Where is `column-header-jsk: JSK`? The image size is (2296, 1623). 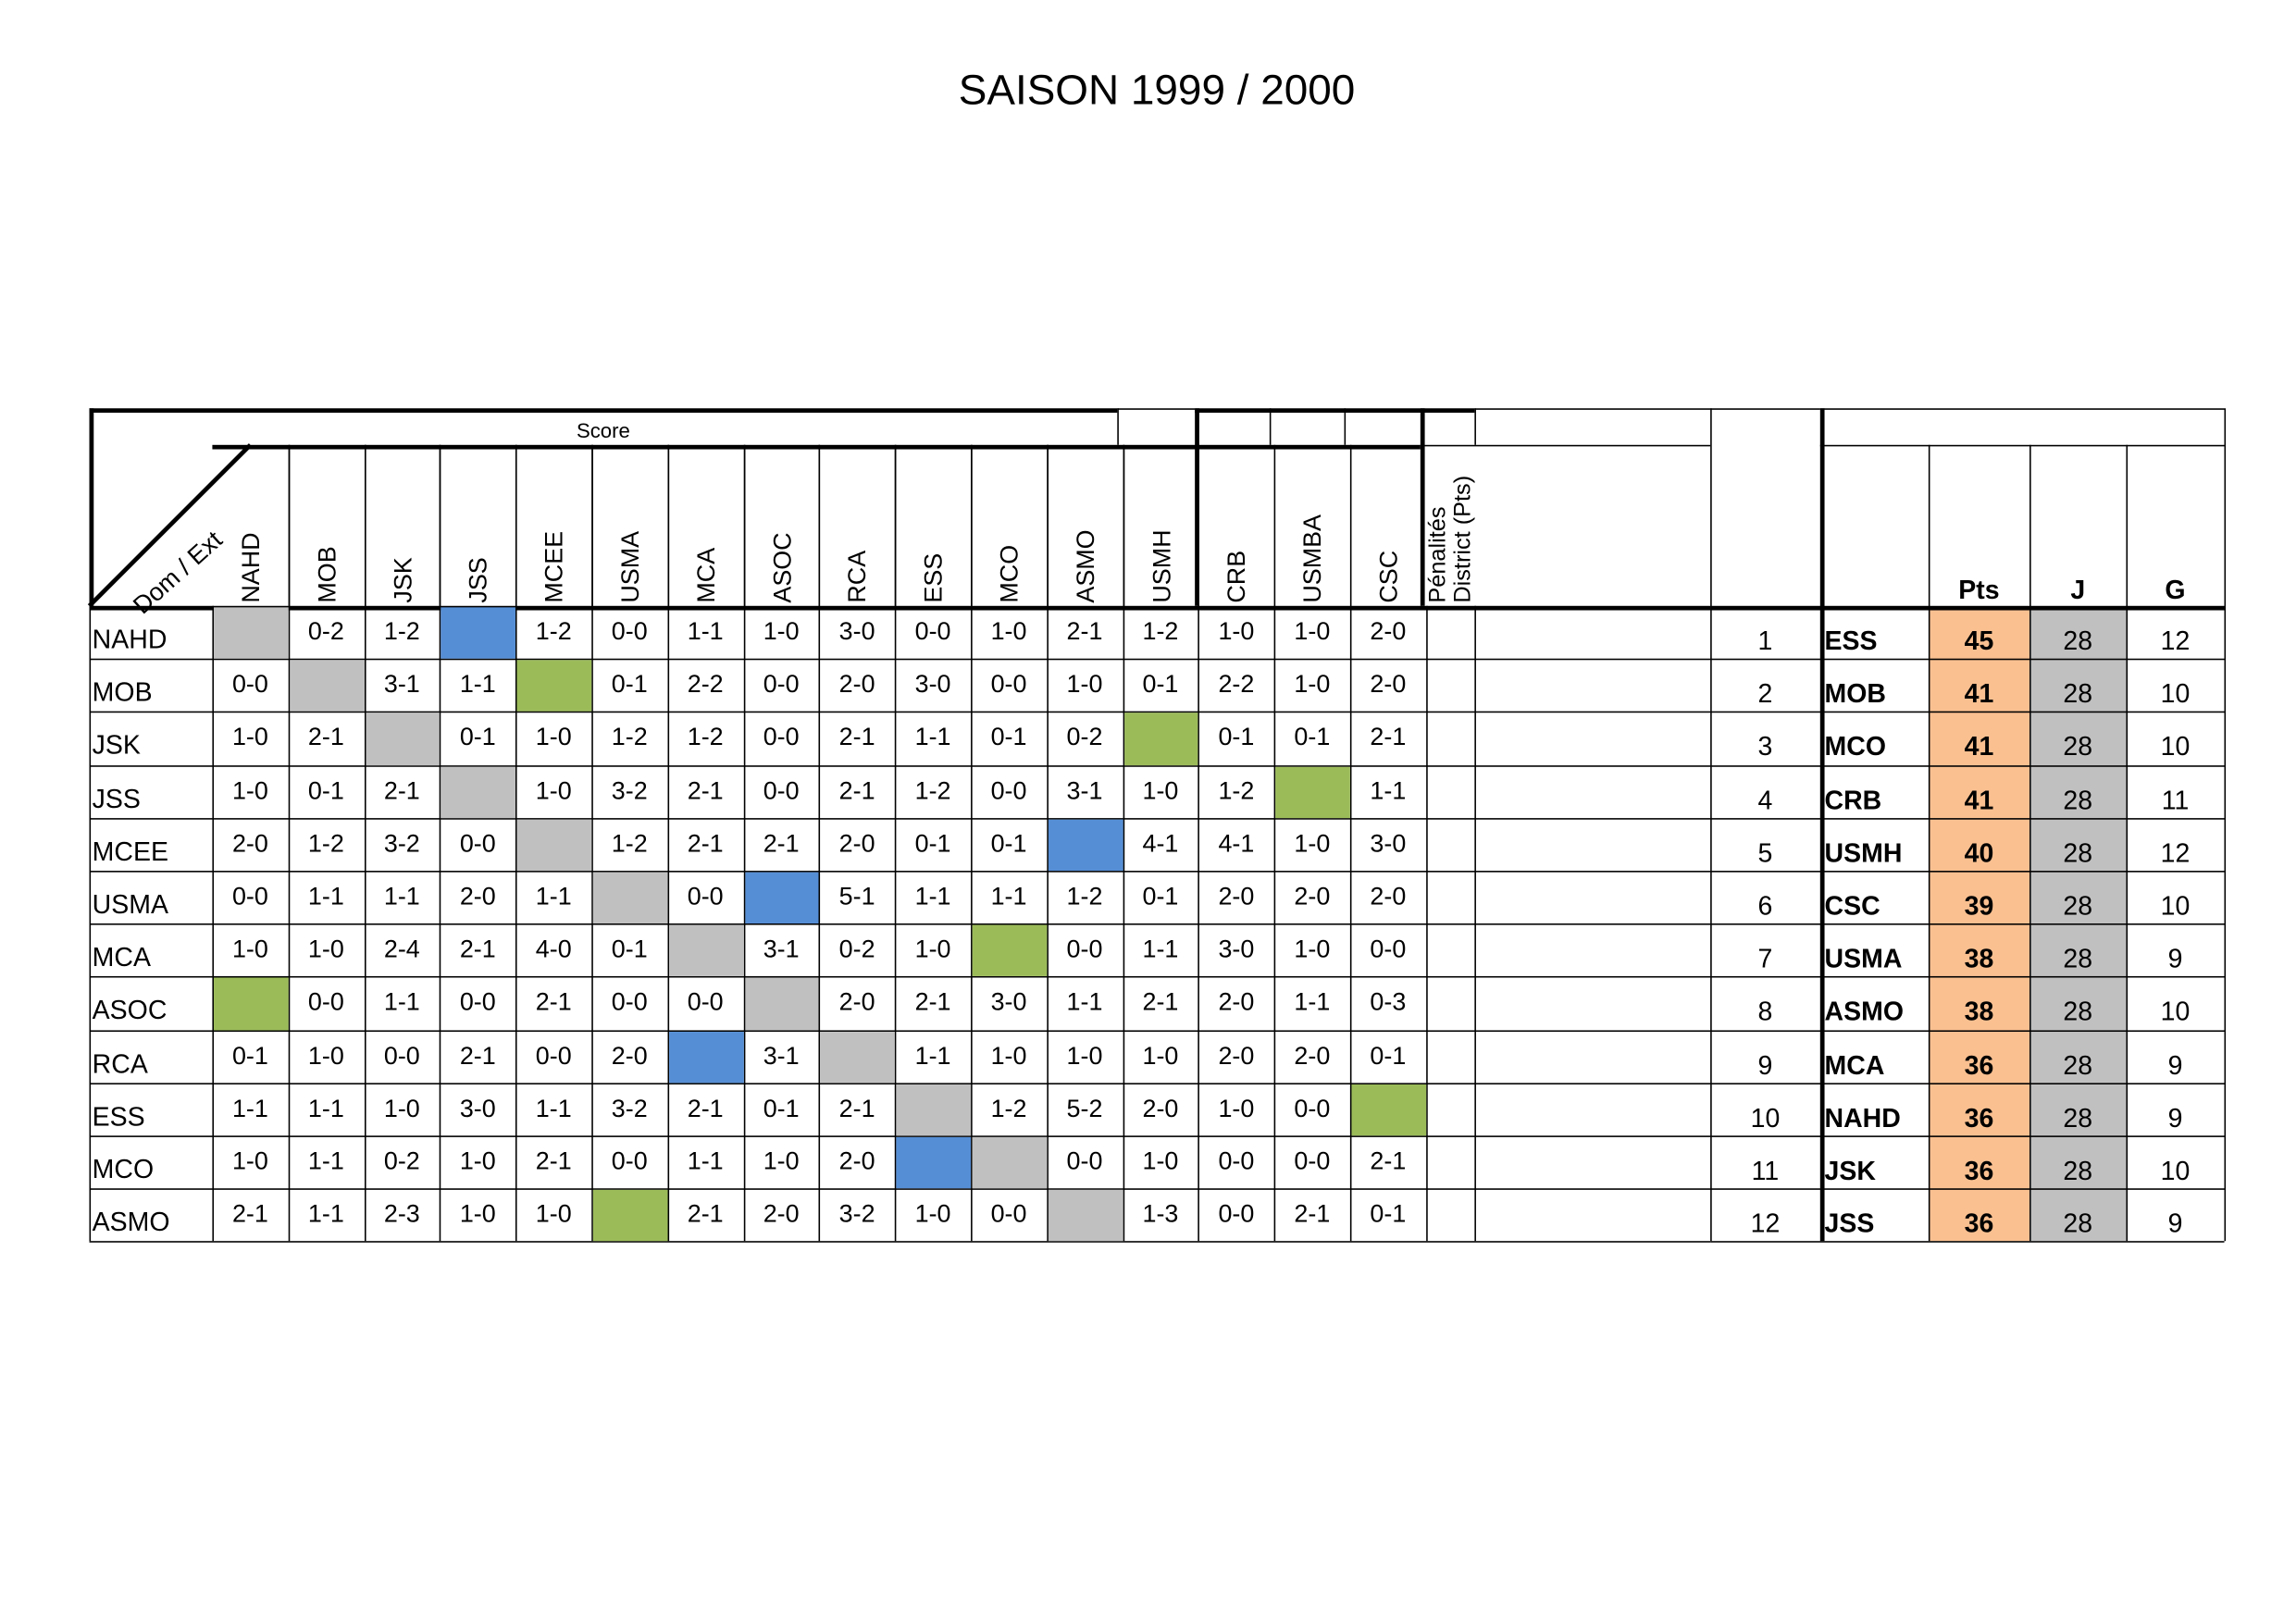
column-header-jsk: JSK is located at coordinates (403, 580).